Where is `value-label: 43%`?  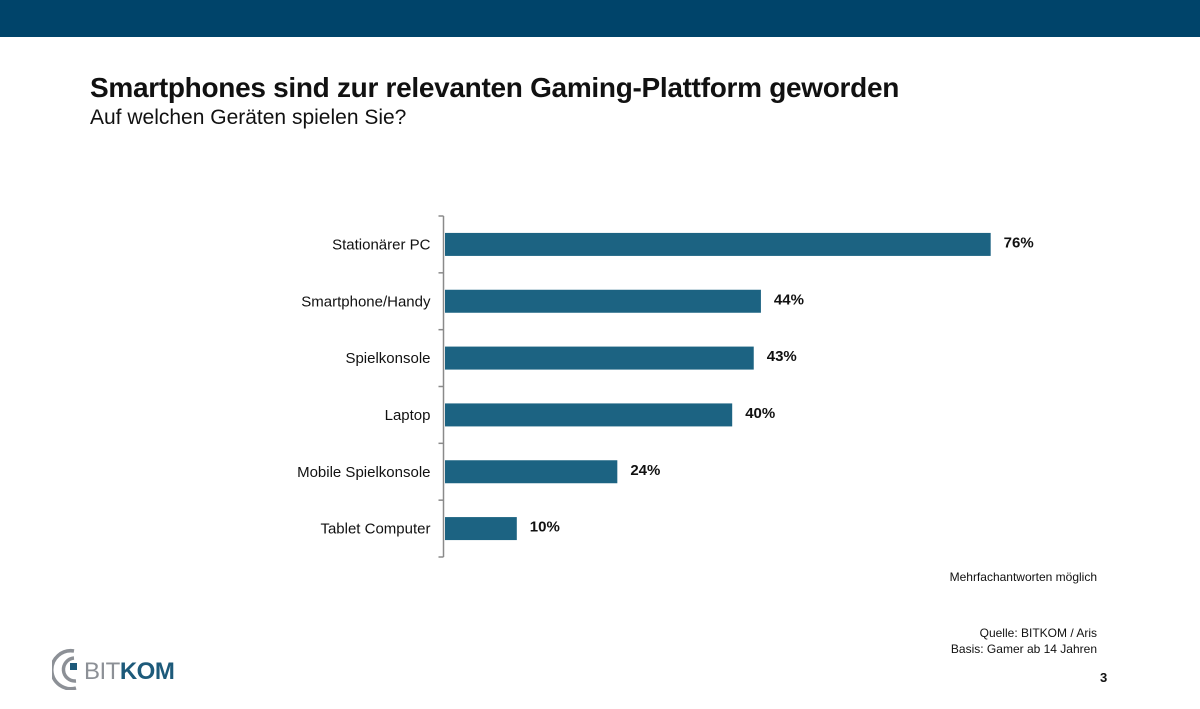
value-label: 43% is located at coordinates (782, 356).